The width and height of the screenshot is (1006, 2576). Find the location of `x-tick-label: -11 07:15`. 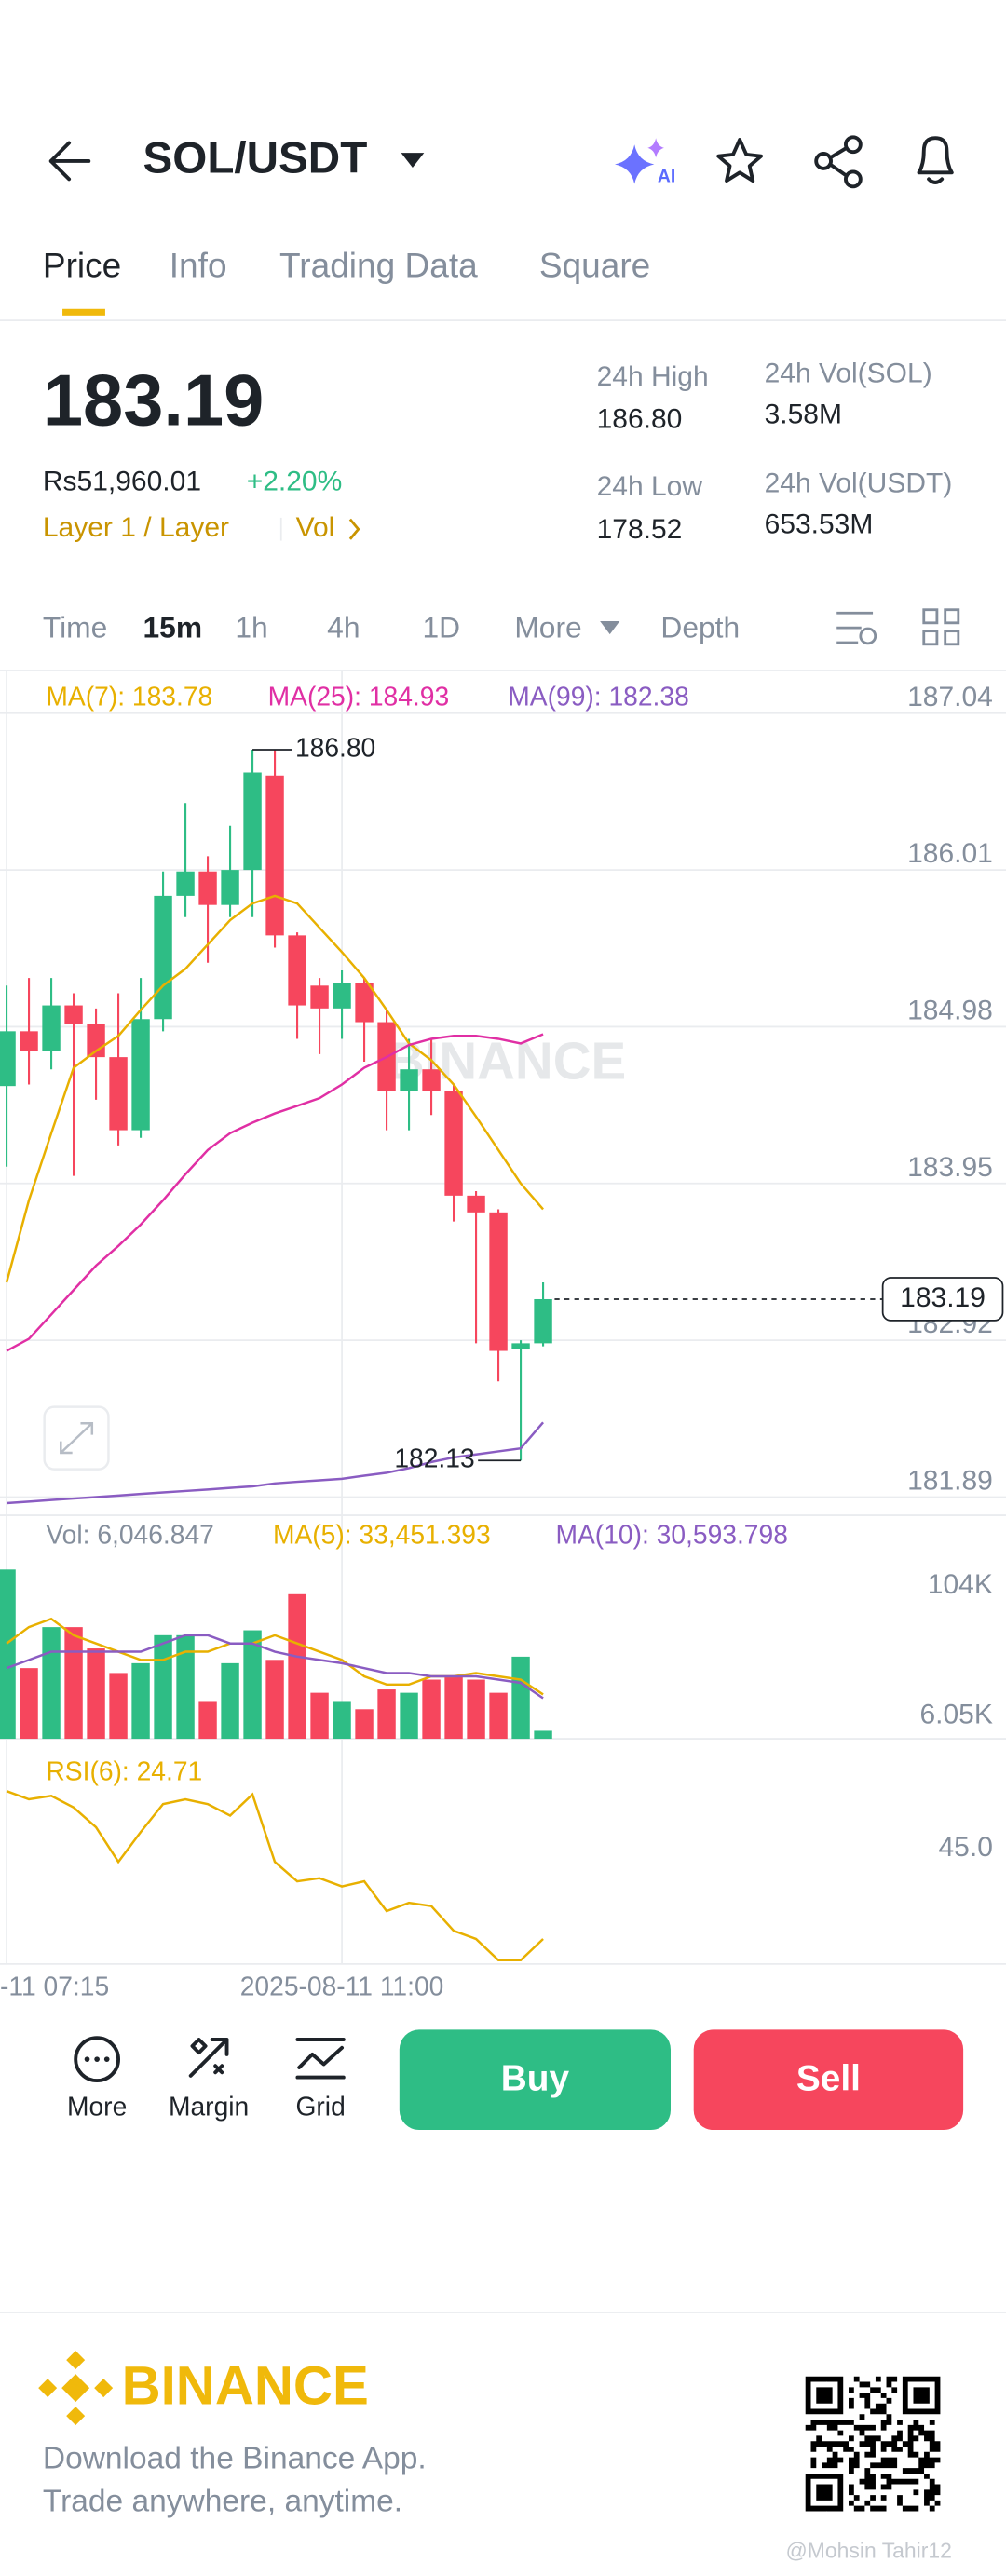

x-tick-label: -11 07:15 is located at coordinates (54, 1986).